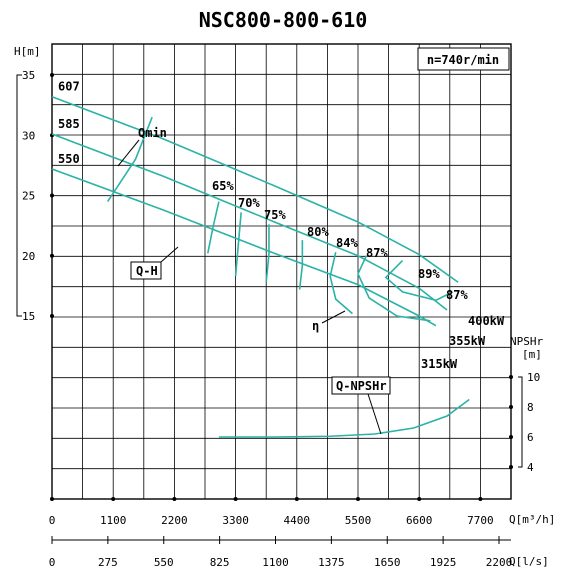 The image size is (576, 579). What do you see at coordinates (28, 196) in the screenshot?
I see `head-tick-label: 25` at bounding box center [28, 196].